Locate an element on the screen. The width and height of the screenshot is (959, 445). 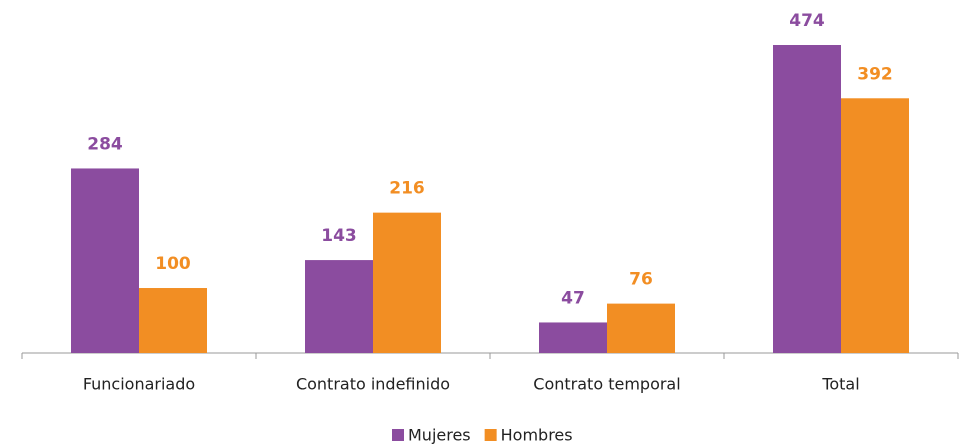
legend-label: Hombres is located at coordinates (537, 435).